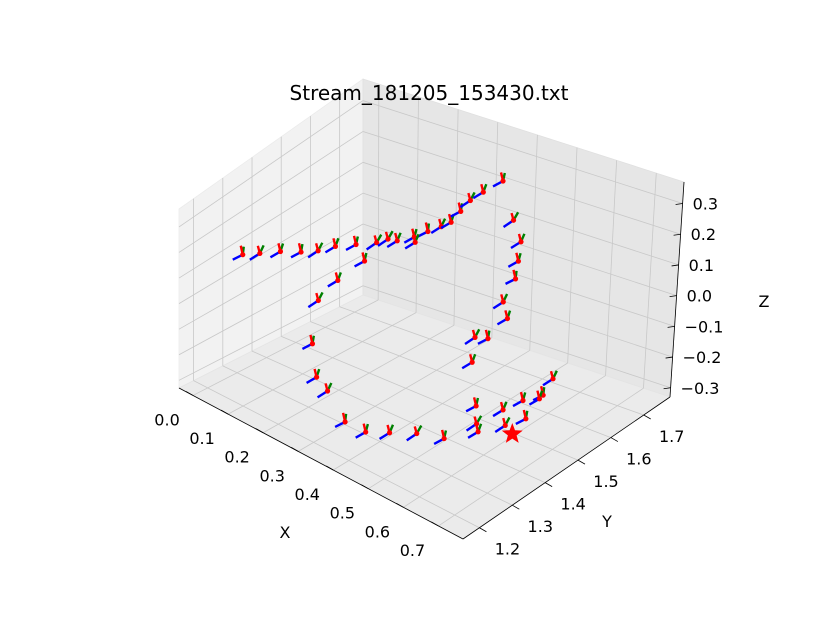 The width and height of the screenshot is (836, 625). Describe the element at coordinates (701, 265) in the screenshot. I see `z-tick-label: 0.1` at that location.